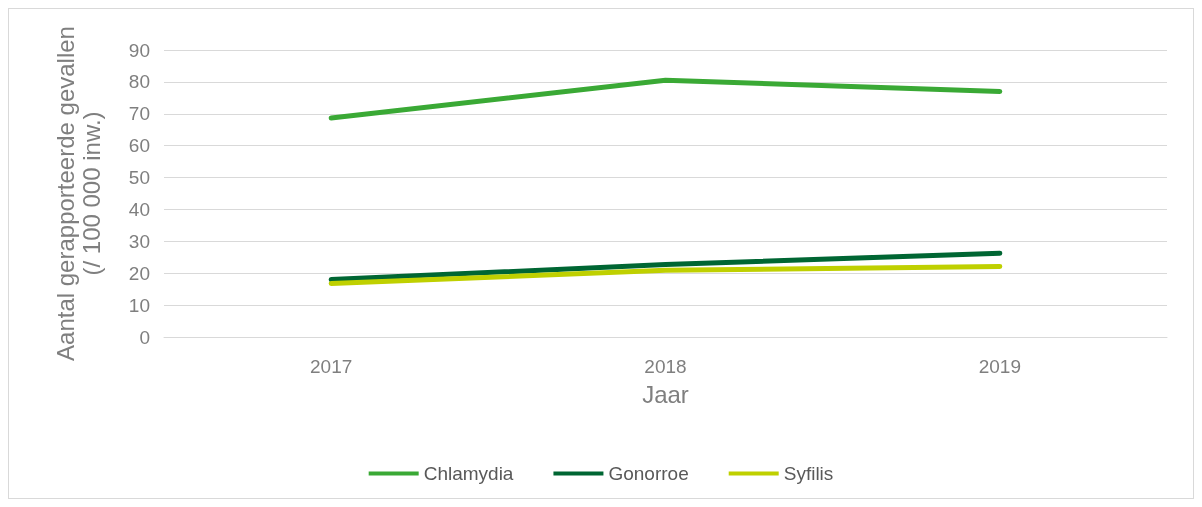  Describe the element at coordinates (665, 394) in the screenshot. I see `x-axis-title: Jaar` at that location.